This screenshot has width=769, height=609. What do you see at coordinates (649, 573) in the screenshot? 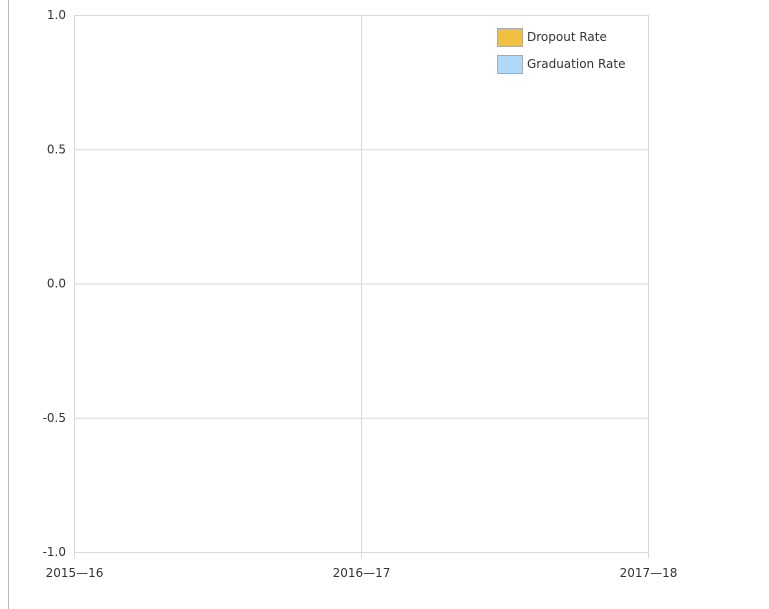
I see `x-tick-label: 2017—18` at bounding box center [649, 573].